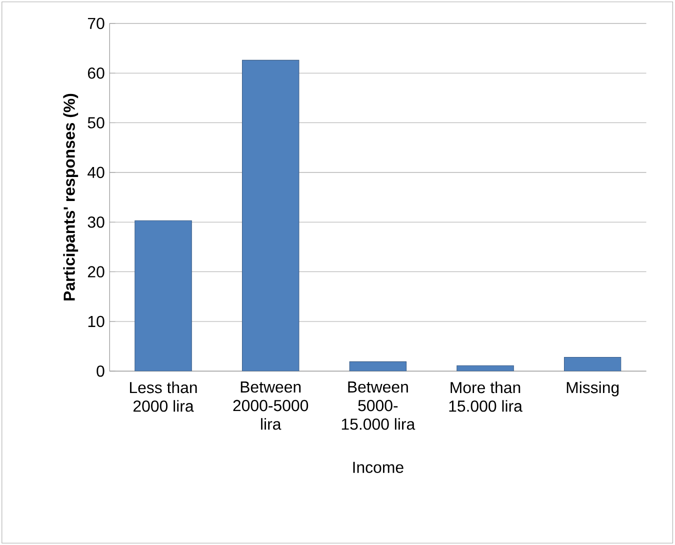  Describe the element at coordinates (485, 397) in the screenshot. I see `x-tick-label: More than 15.000 lira` at that location.